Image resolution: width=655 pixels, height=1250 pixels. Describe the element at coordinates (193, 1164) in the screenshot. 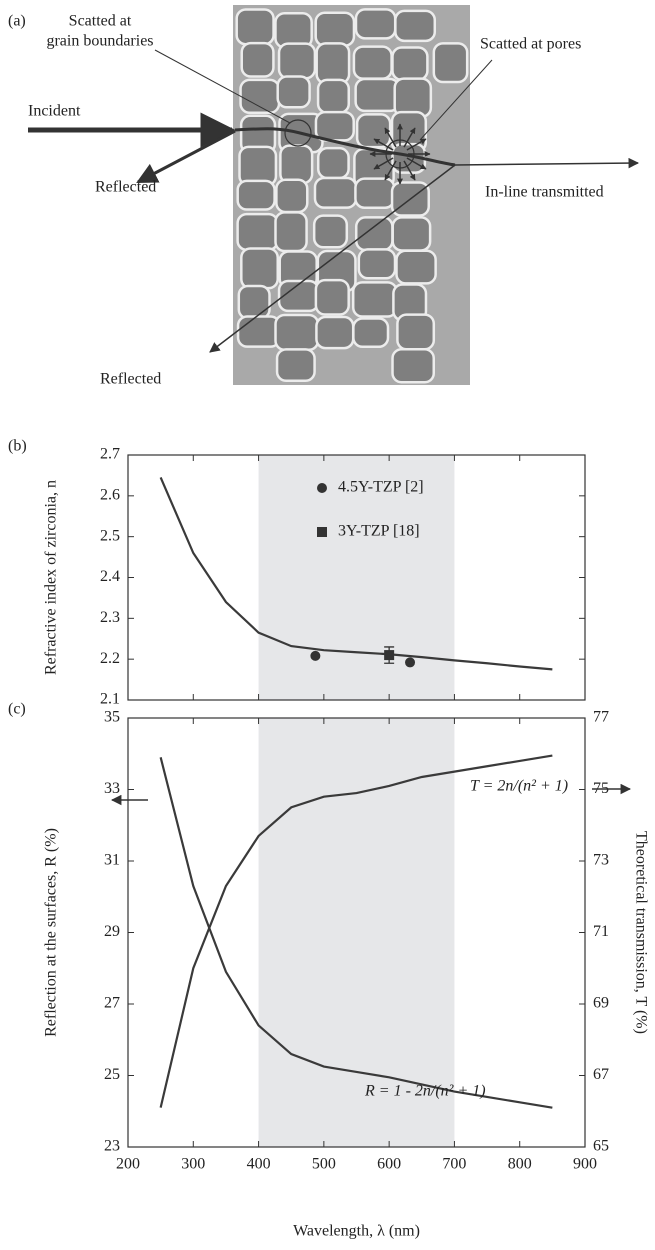

I see `x-tick-label: 300` at that location.